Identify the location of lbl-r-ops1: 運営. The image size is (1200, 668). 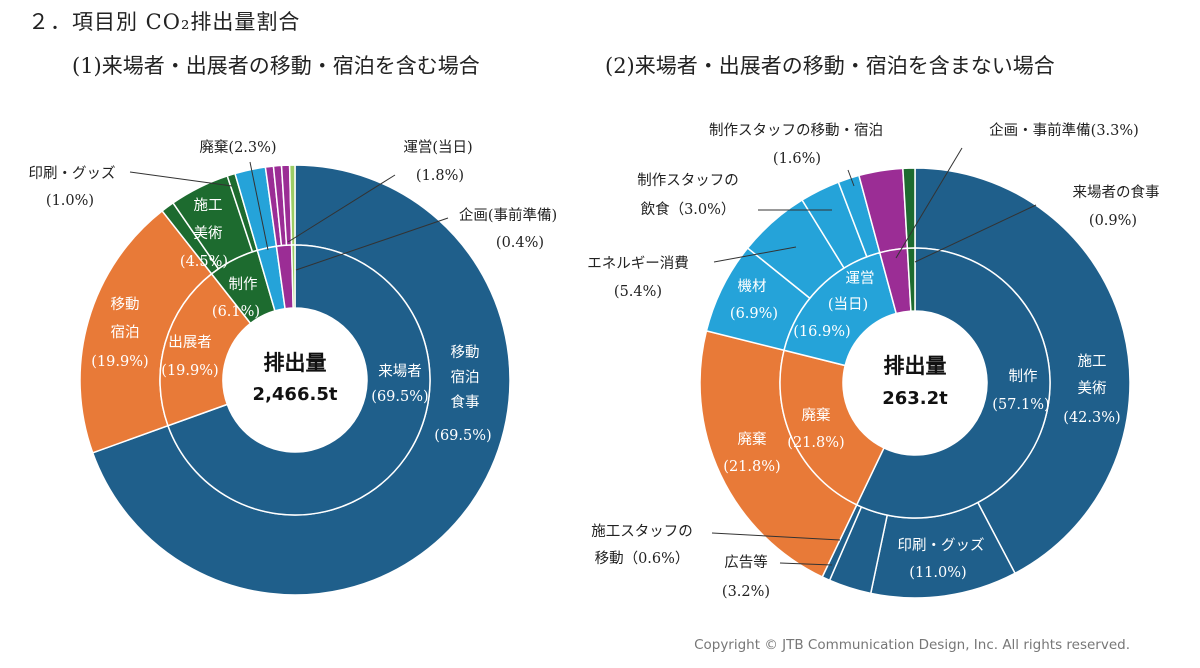
(860, 278).